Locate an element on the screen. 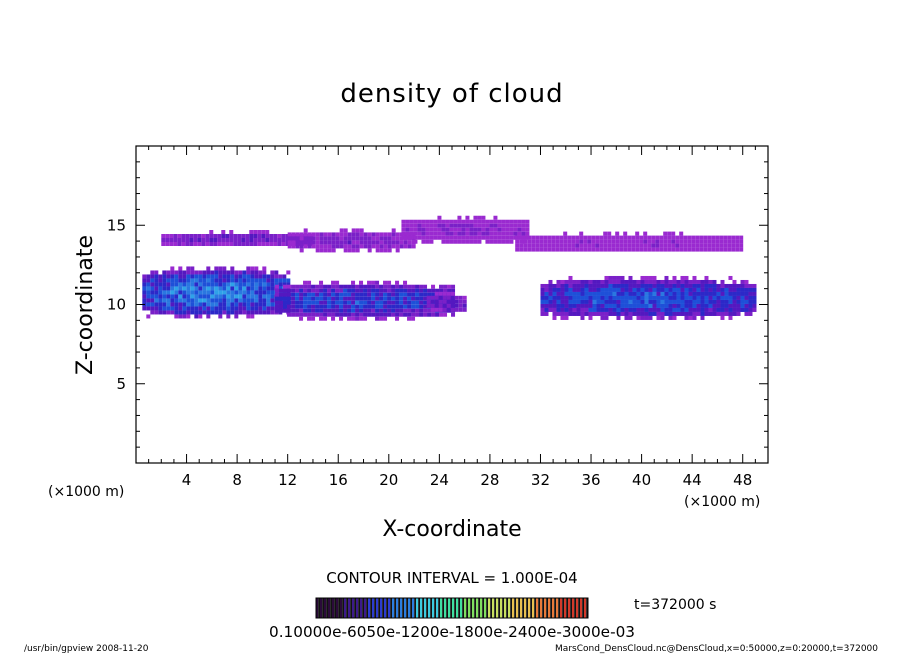 The height and width of the screenshot is (654, 904). colorbar is located at coordinates (452, 608).